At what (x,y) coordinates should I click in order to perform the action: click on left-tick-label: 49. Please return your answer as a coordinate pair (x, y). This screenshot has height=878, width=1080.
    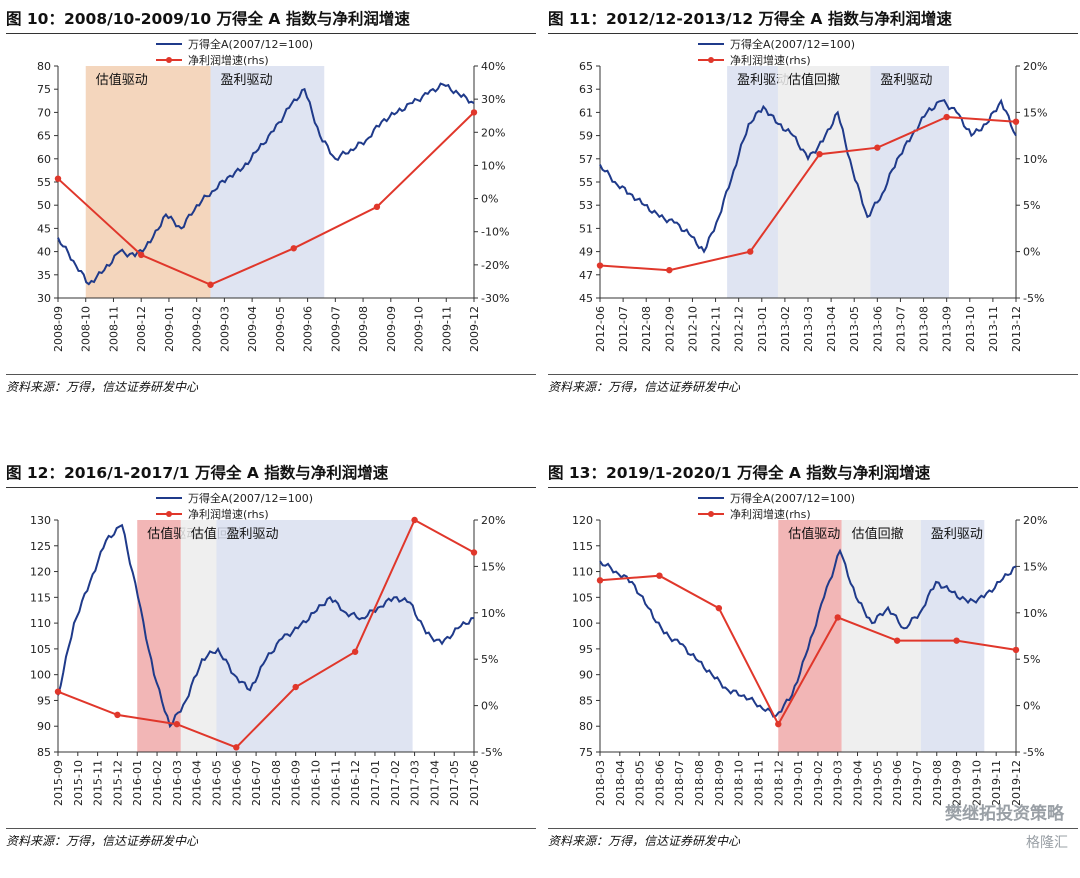
    Looking at the image, I should click on (586, 252).